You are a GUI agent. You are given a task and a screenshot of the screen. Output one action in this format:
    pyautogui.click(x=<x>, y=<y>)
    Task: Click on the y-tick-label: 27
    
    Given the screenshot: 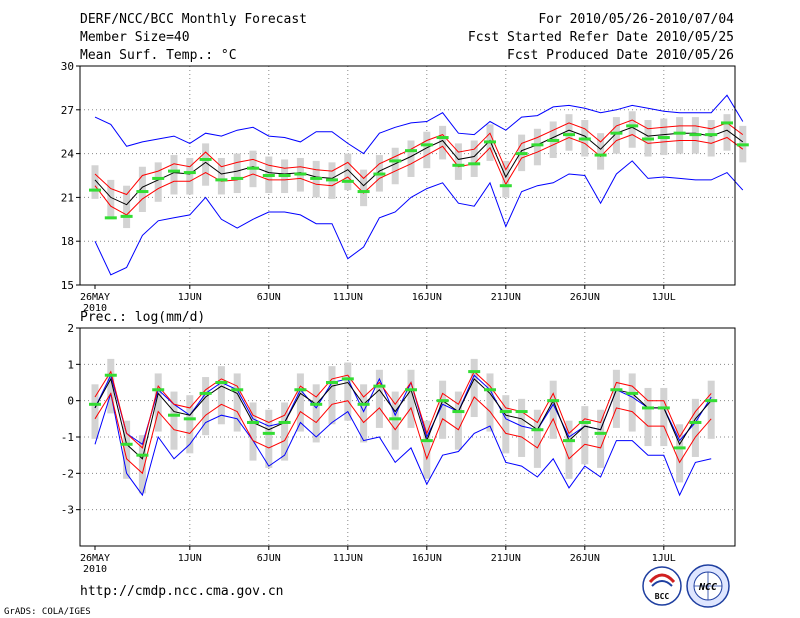 What is the action you would take?
    pyautogui.click(x=67, y=110)
    